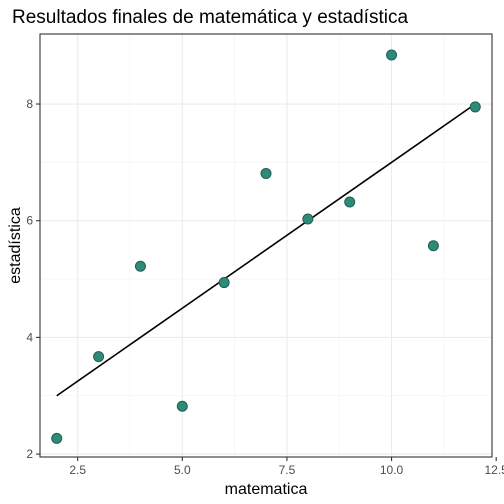  What do you see at coordinates (29, 454) in the screenshot?
I see `y-tick-label: 2` at bounding box center [29, 454].